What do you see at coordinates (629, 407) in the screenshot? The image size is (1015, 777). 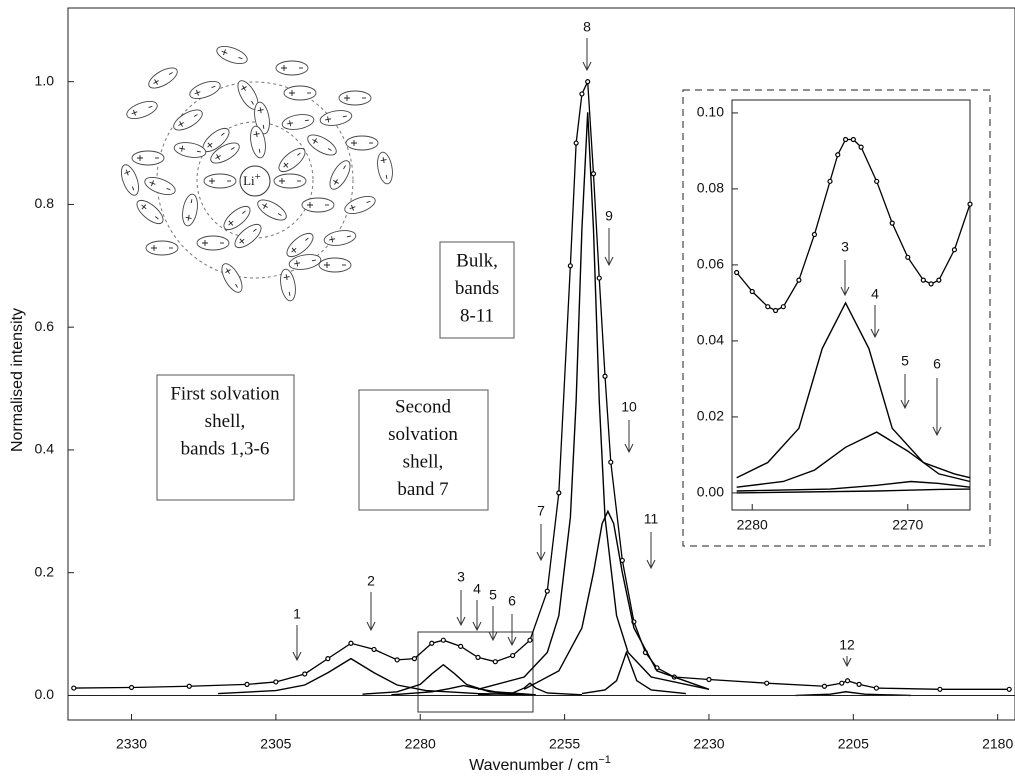 I see `band-label: 10` at bounding box center [629, 407].